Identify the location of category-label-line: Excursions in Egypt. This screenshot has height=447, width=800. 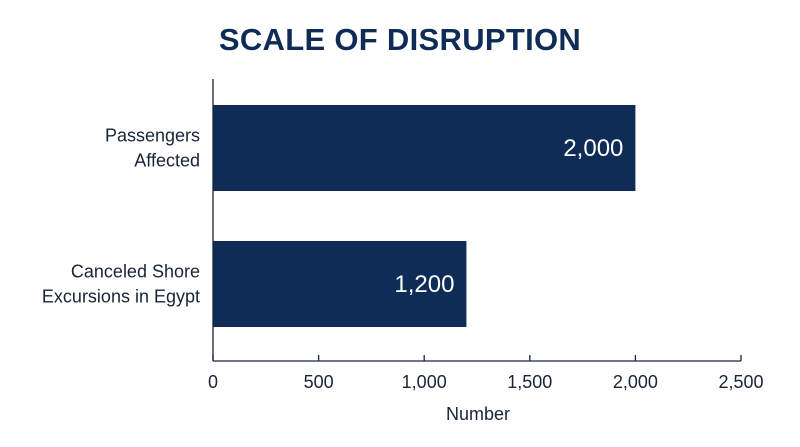
(121, 297).